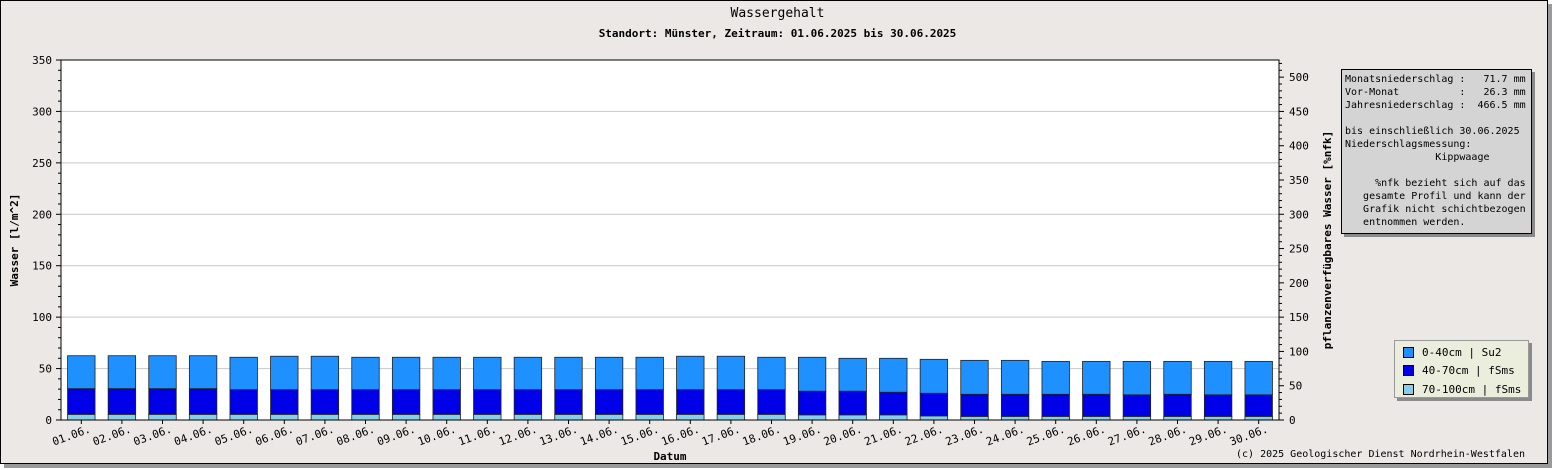 The height and width of the screenshot is (470, 1555). Describe the element at coordinates (1005, 436) in the screenshot. I see `x-tick-label: 24.06.` at that location.